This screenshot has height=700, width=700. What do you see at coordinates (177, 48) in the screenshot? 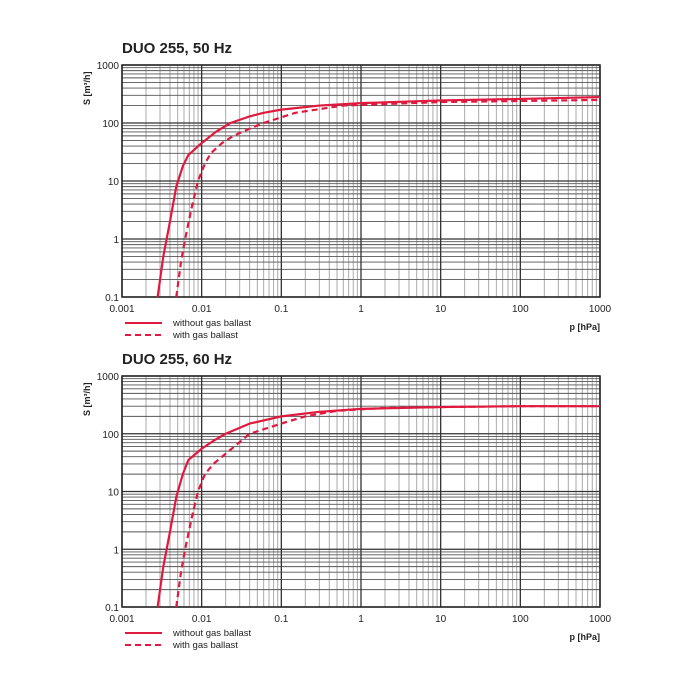
I see `chart-title: DUO 255, 50 Hz` at bounding box center [177, 48].